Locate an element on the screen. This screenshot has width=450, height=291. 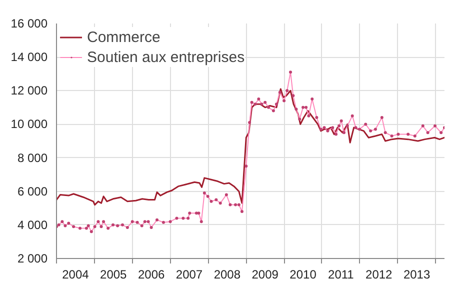
x-tick-label: 2004 is located at coordinates (76, 275).